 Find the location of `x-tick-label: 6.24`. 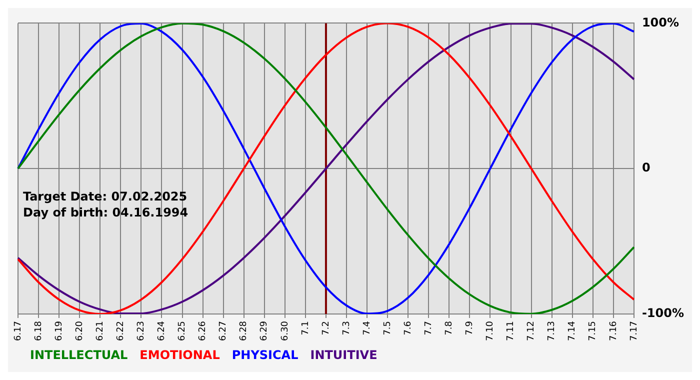

x-tick-label: 6.24 is located at coordinates (162, 331).